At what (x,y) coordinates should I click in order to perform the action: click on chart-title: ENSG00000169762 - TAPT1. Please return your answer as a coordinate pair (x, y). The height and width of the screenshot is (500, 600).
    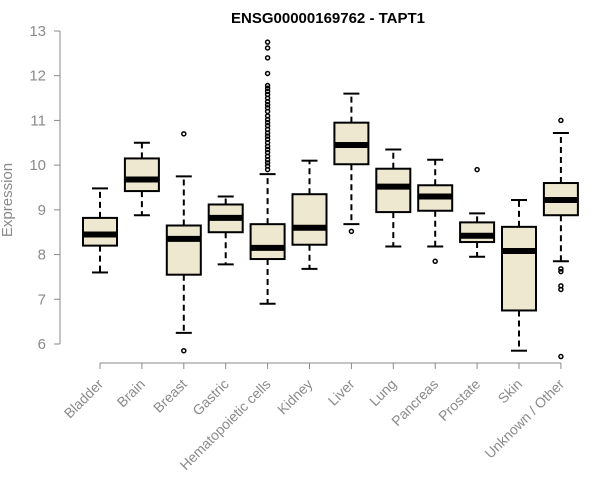
    Looking at the image, I should click on (328, 18).